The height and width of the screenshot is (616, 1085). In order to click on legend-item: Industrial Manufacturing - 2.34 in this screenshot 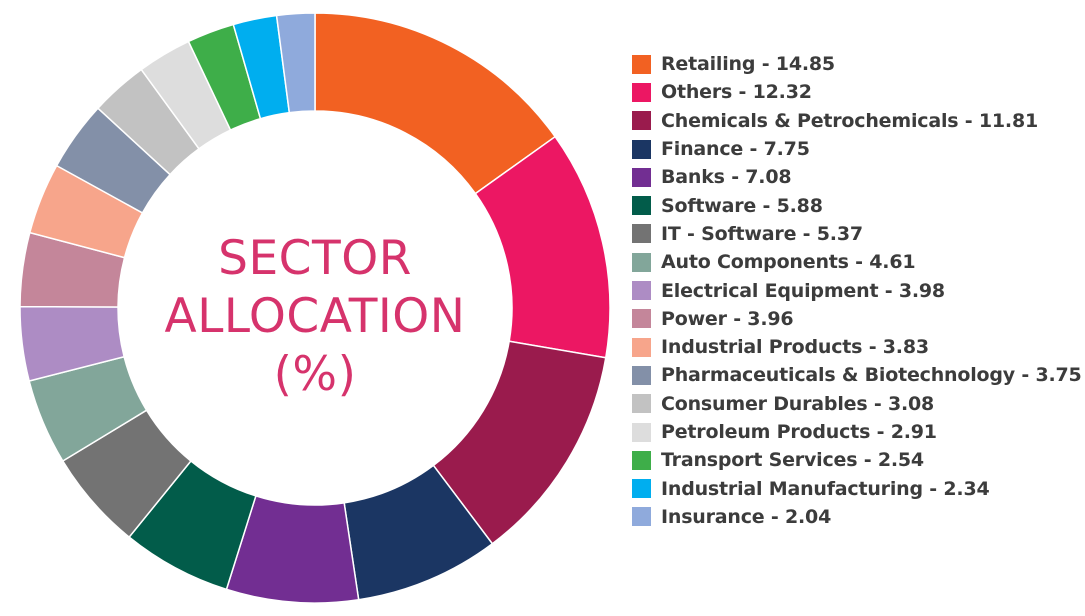, I will do `click(857, 488)`.